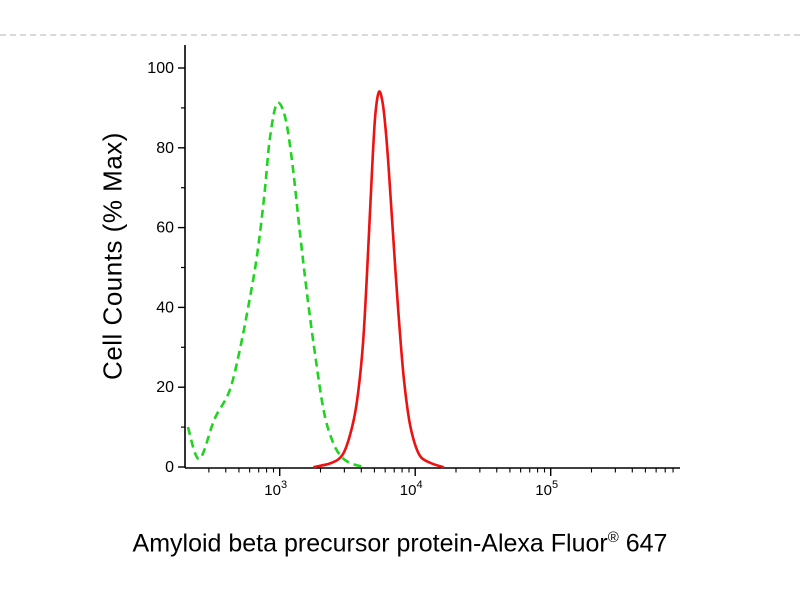 The image size is (800, 600). Describe the element at coordinates (165, 148) in the screenshot. I see `y-tick-label: 80` at that location.